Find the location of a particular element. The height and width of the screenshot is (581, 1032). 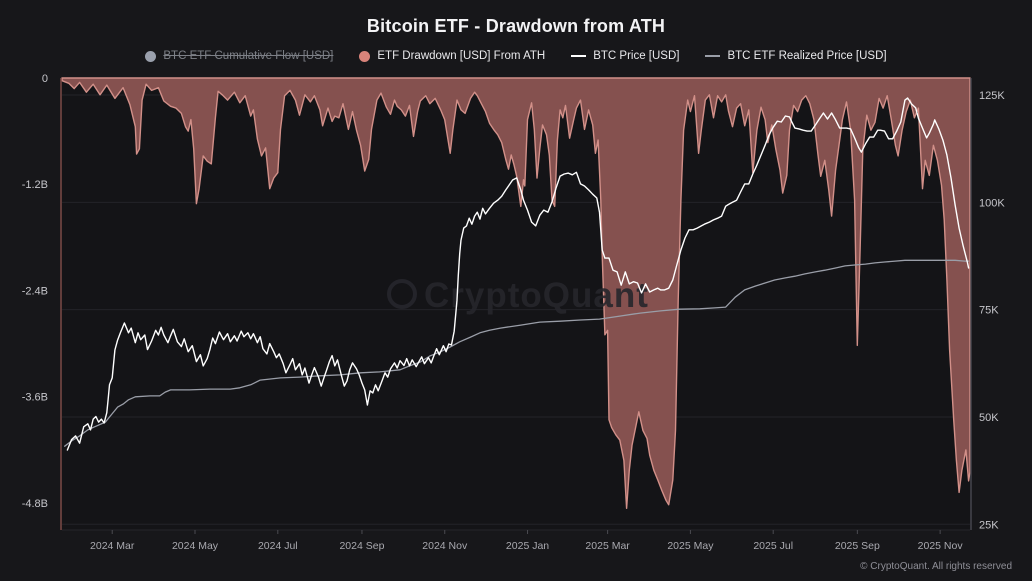

x-axis-label: 2024 Jul is located at coordinates (278, 546).